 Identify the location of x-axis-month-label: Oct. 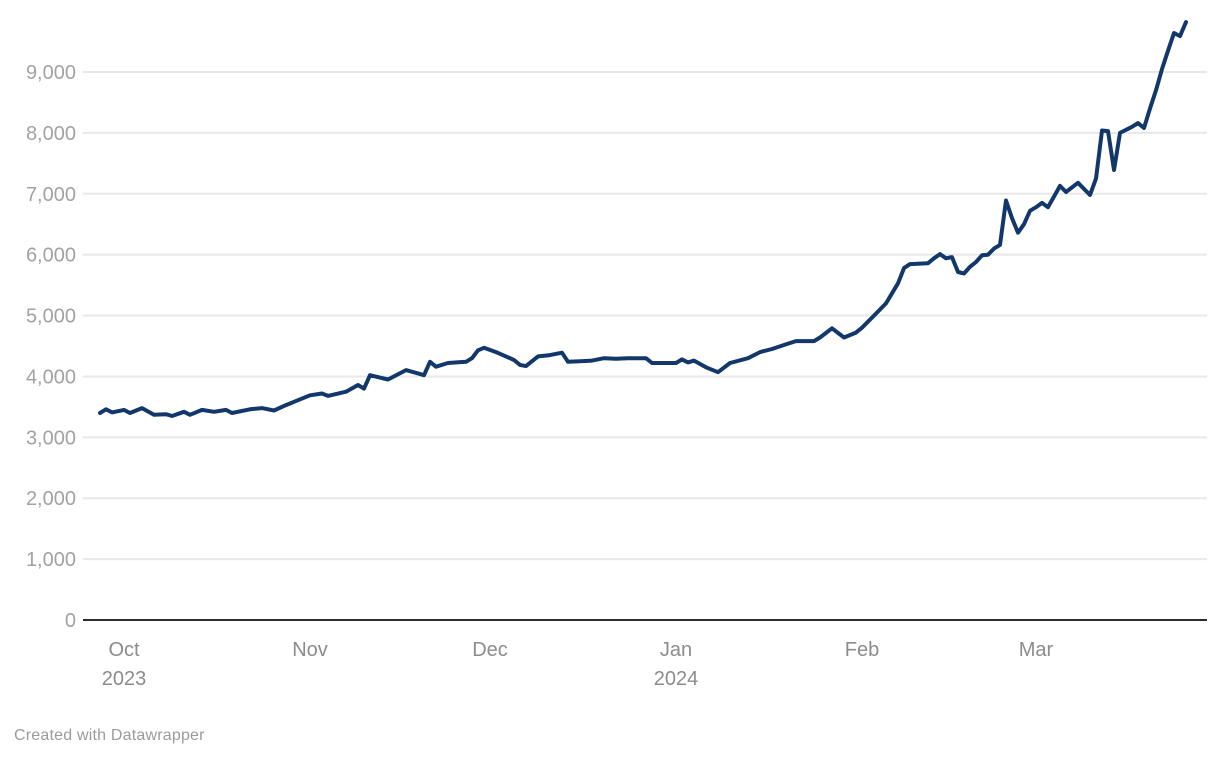
(124, 650).